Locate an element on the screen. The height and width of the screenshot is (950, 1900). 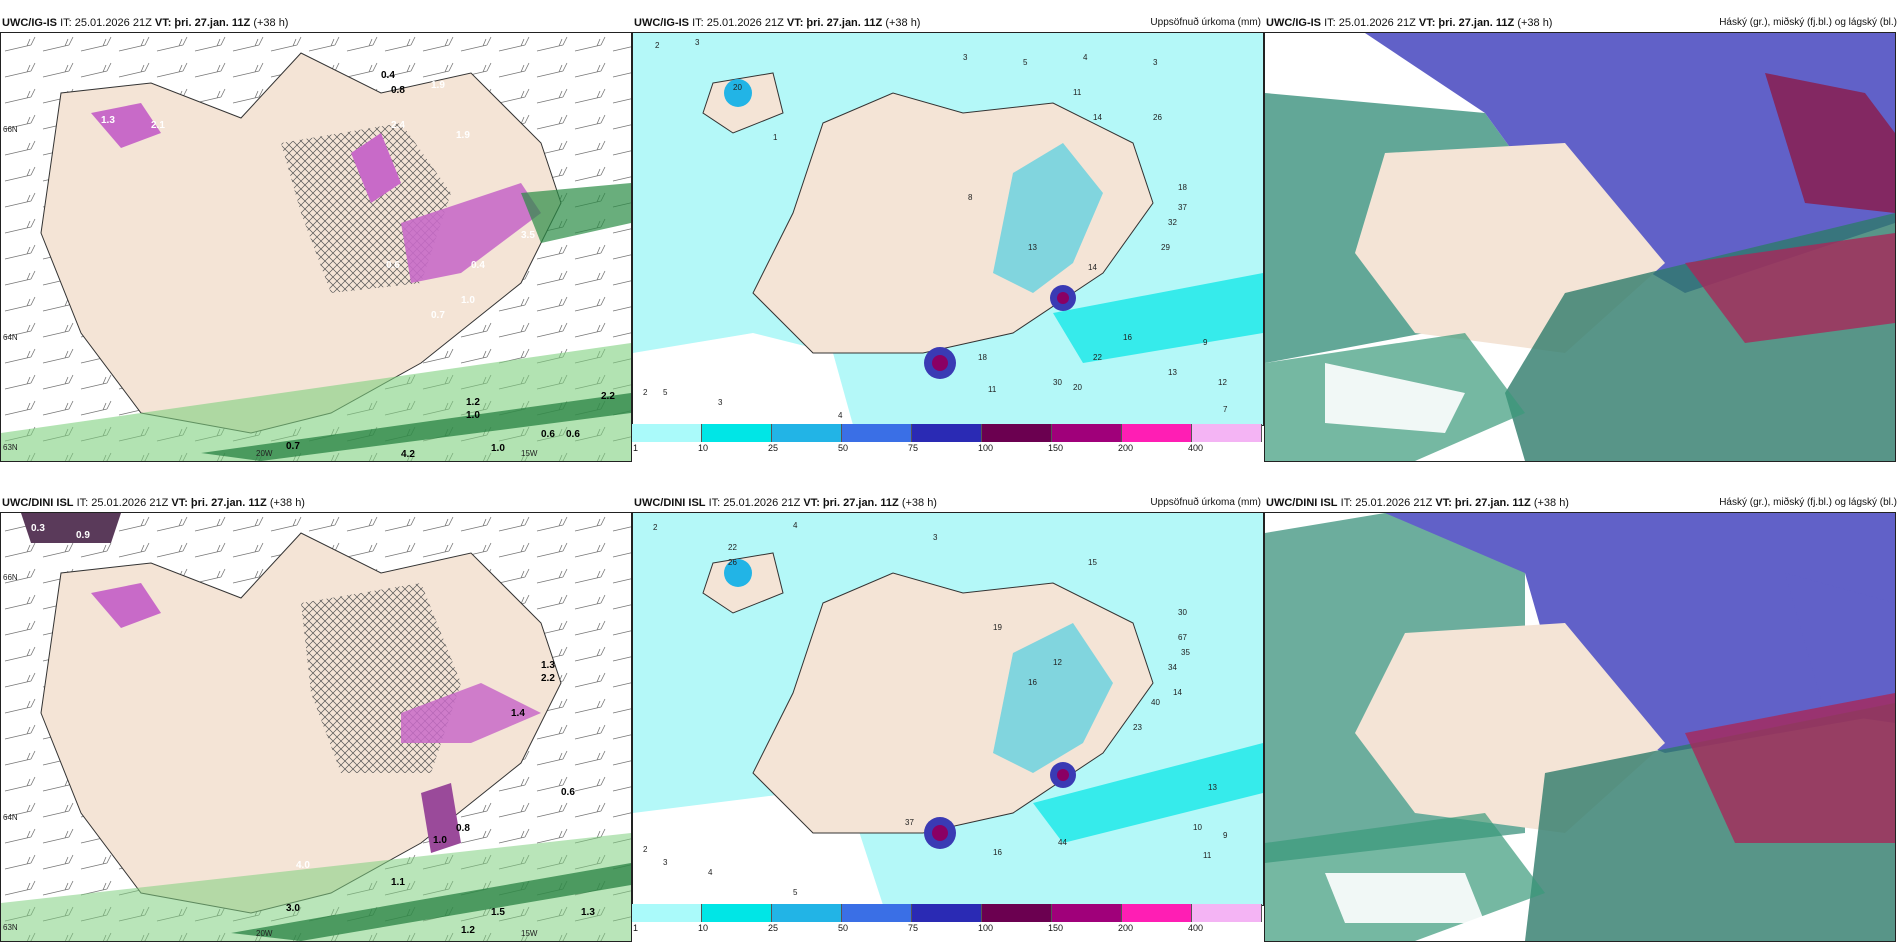
r2m-v13: 40 is located at coordinates (1155, 702).